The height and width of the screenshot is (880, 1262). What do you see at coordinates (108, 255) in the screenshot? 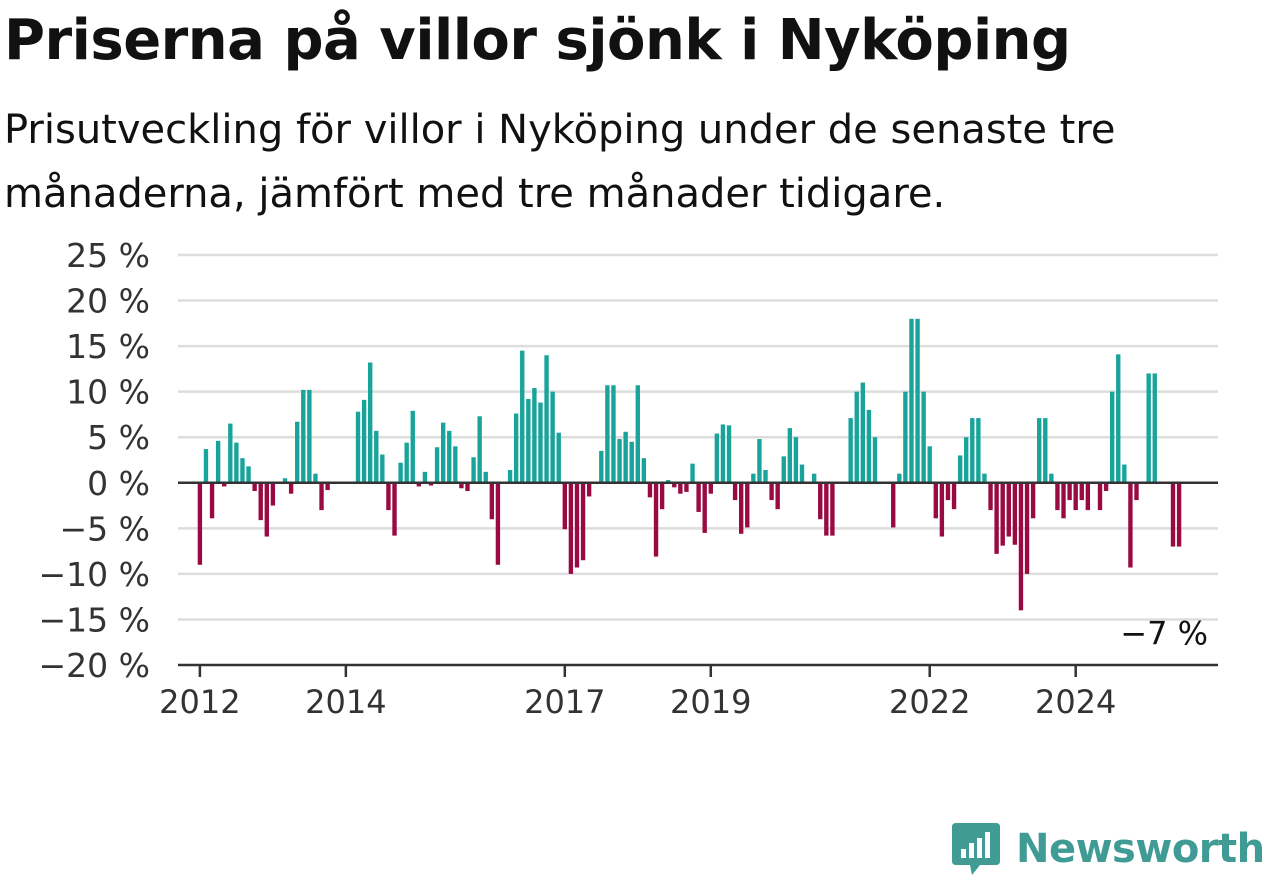
I see `y-tick-label: 25 %` at bounding box center [108, 255].